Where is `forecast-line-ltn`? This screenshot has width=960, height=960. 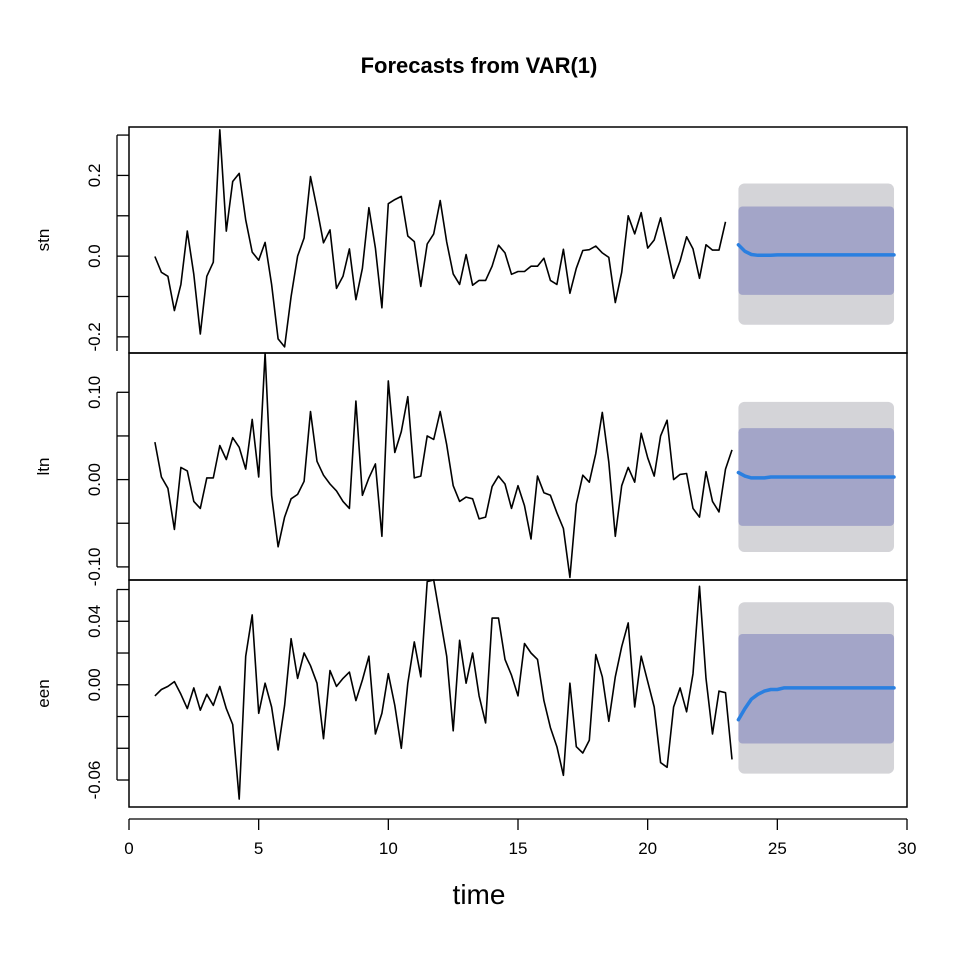 forecast-line-ltn is located at coordinates (816, 475).